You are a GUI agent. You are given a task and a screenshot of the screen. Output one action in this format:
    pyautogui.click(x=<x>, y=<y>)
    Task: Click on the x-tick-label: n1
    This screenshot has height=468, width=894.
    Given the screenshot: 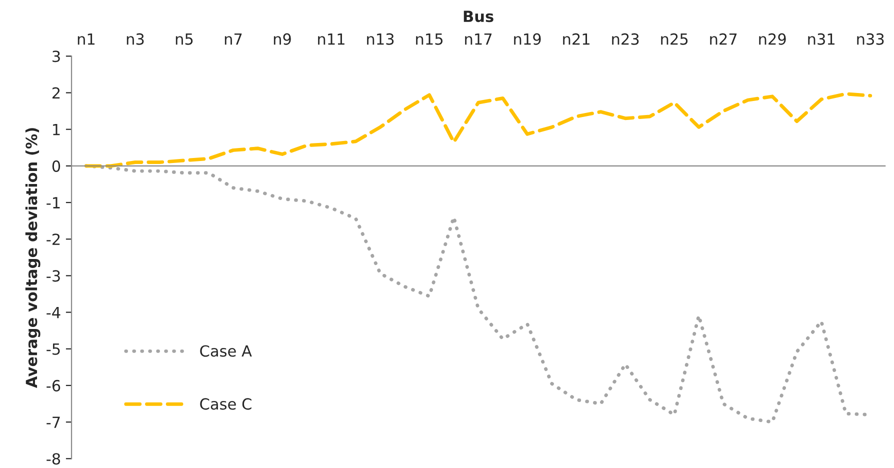 What is the action you would take?
    pyautogui.click(x=86, y=39)
    